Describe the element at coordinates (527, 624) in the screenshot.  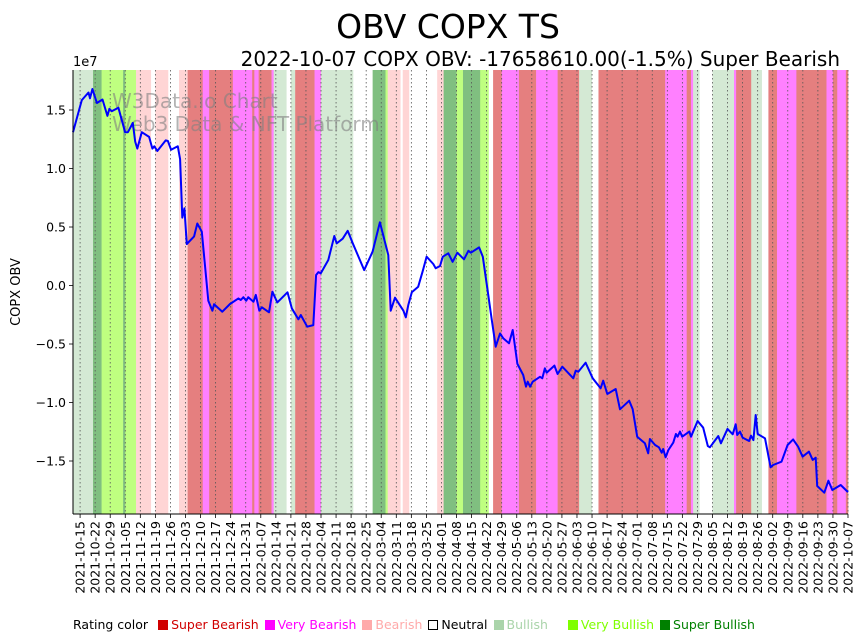
I see `legend-label: Bullish` at that location.